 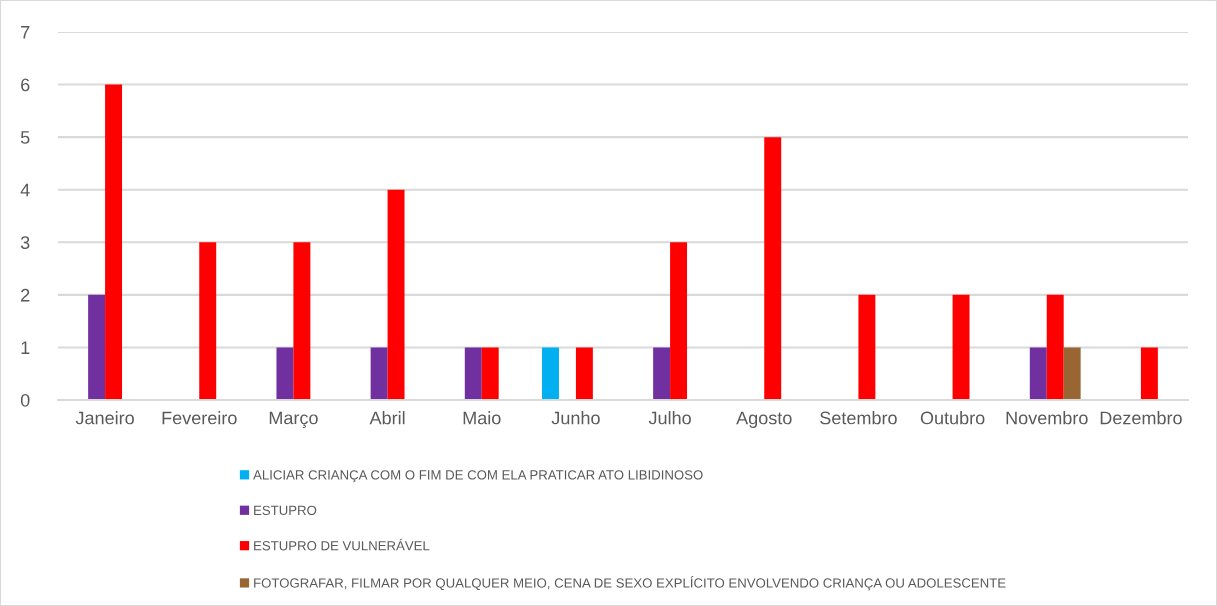 I want to click on x-tick-label: Fevereiro, so click(x=199, y=418).